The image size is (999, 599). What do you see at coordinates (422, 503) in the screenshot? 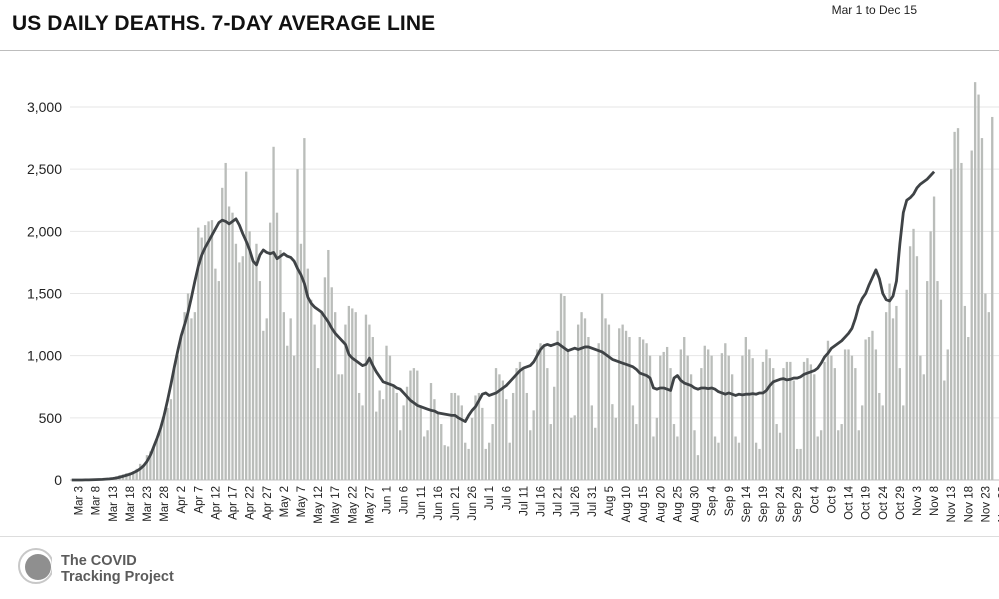
I see `x-tick-label: Jun 11` at bounding box center [422, 503].